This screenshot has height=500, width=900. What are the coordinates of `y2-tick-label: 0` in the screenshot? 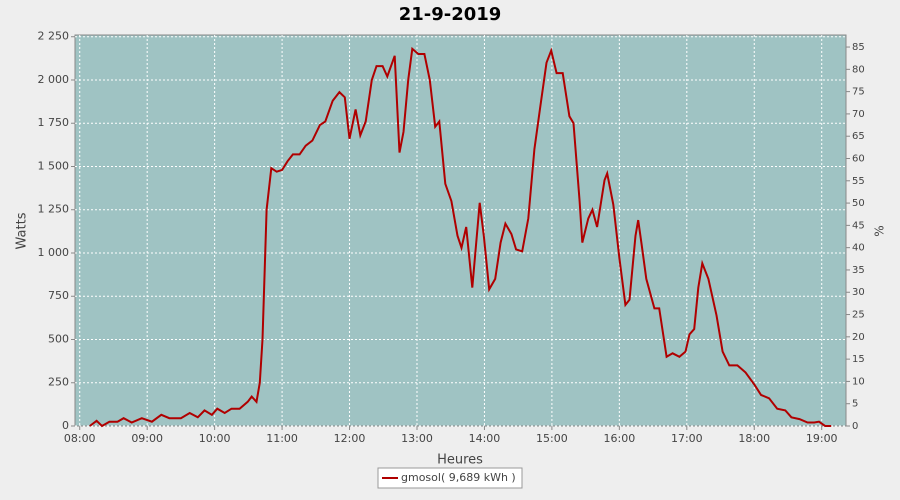 It's located at (855, 426).